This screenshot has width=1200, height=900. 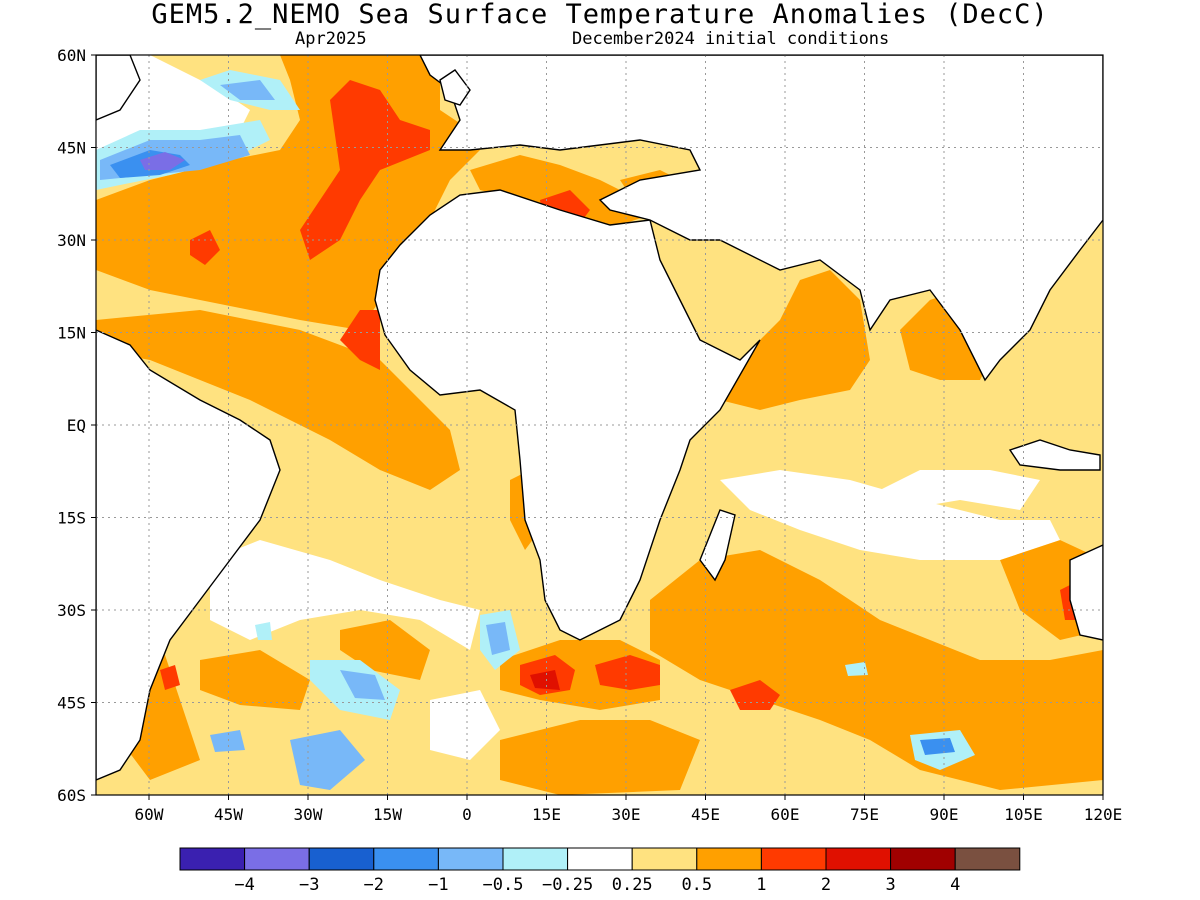 I want to click on colorbar: −4 −3 −2 −1 −0.5 −0.25 0.25 0.5 1 2 3 4, so click(x=600, y=871).